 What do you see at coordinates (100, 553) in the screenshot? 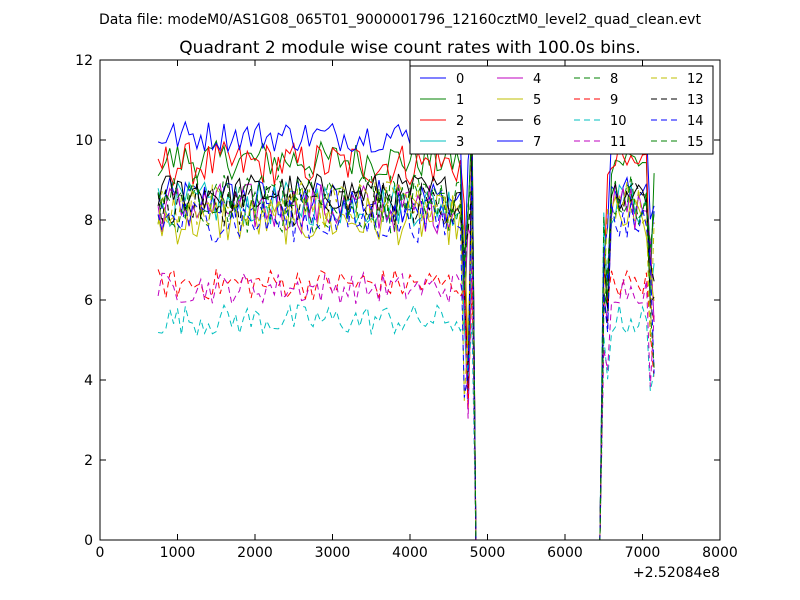
I see `x-tick-label: 0` at bounding box center [100, 553].